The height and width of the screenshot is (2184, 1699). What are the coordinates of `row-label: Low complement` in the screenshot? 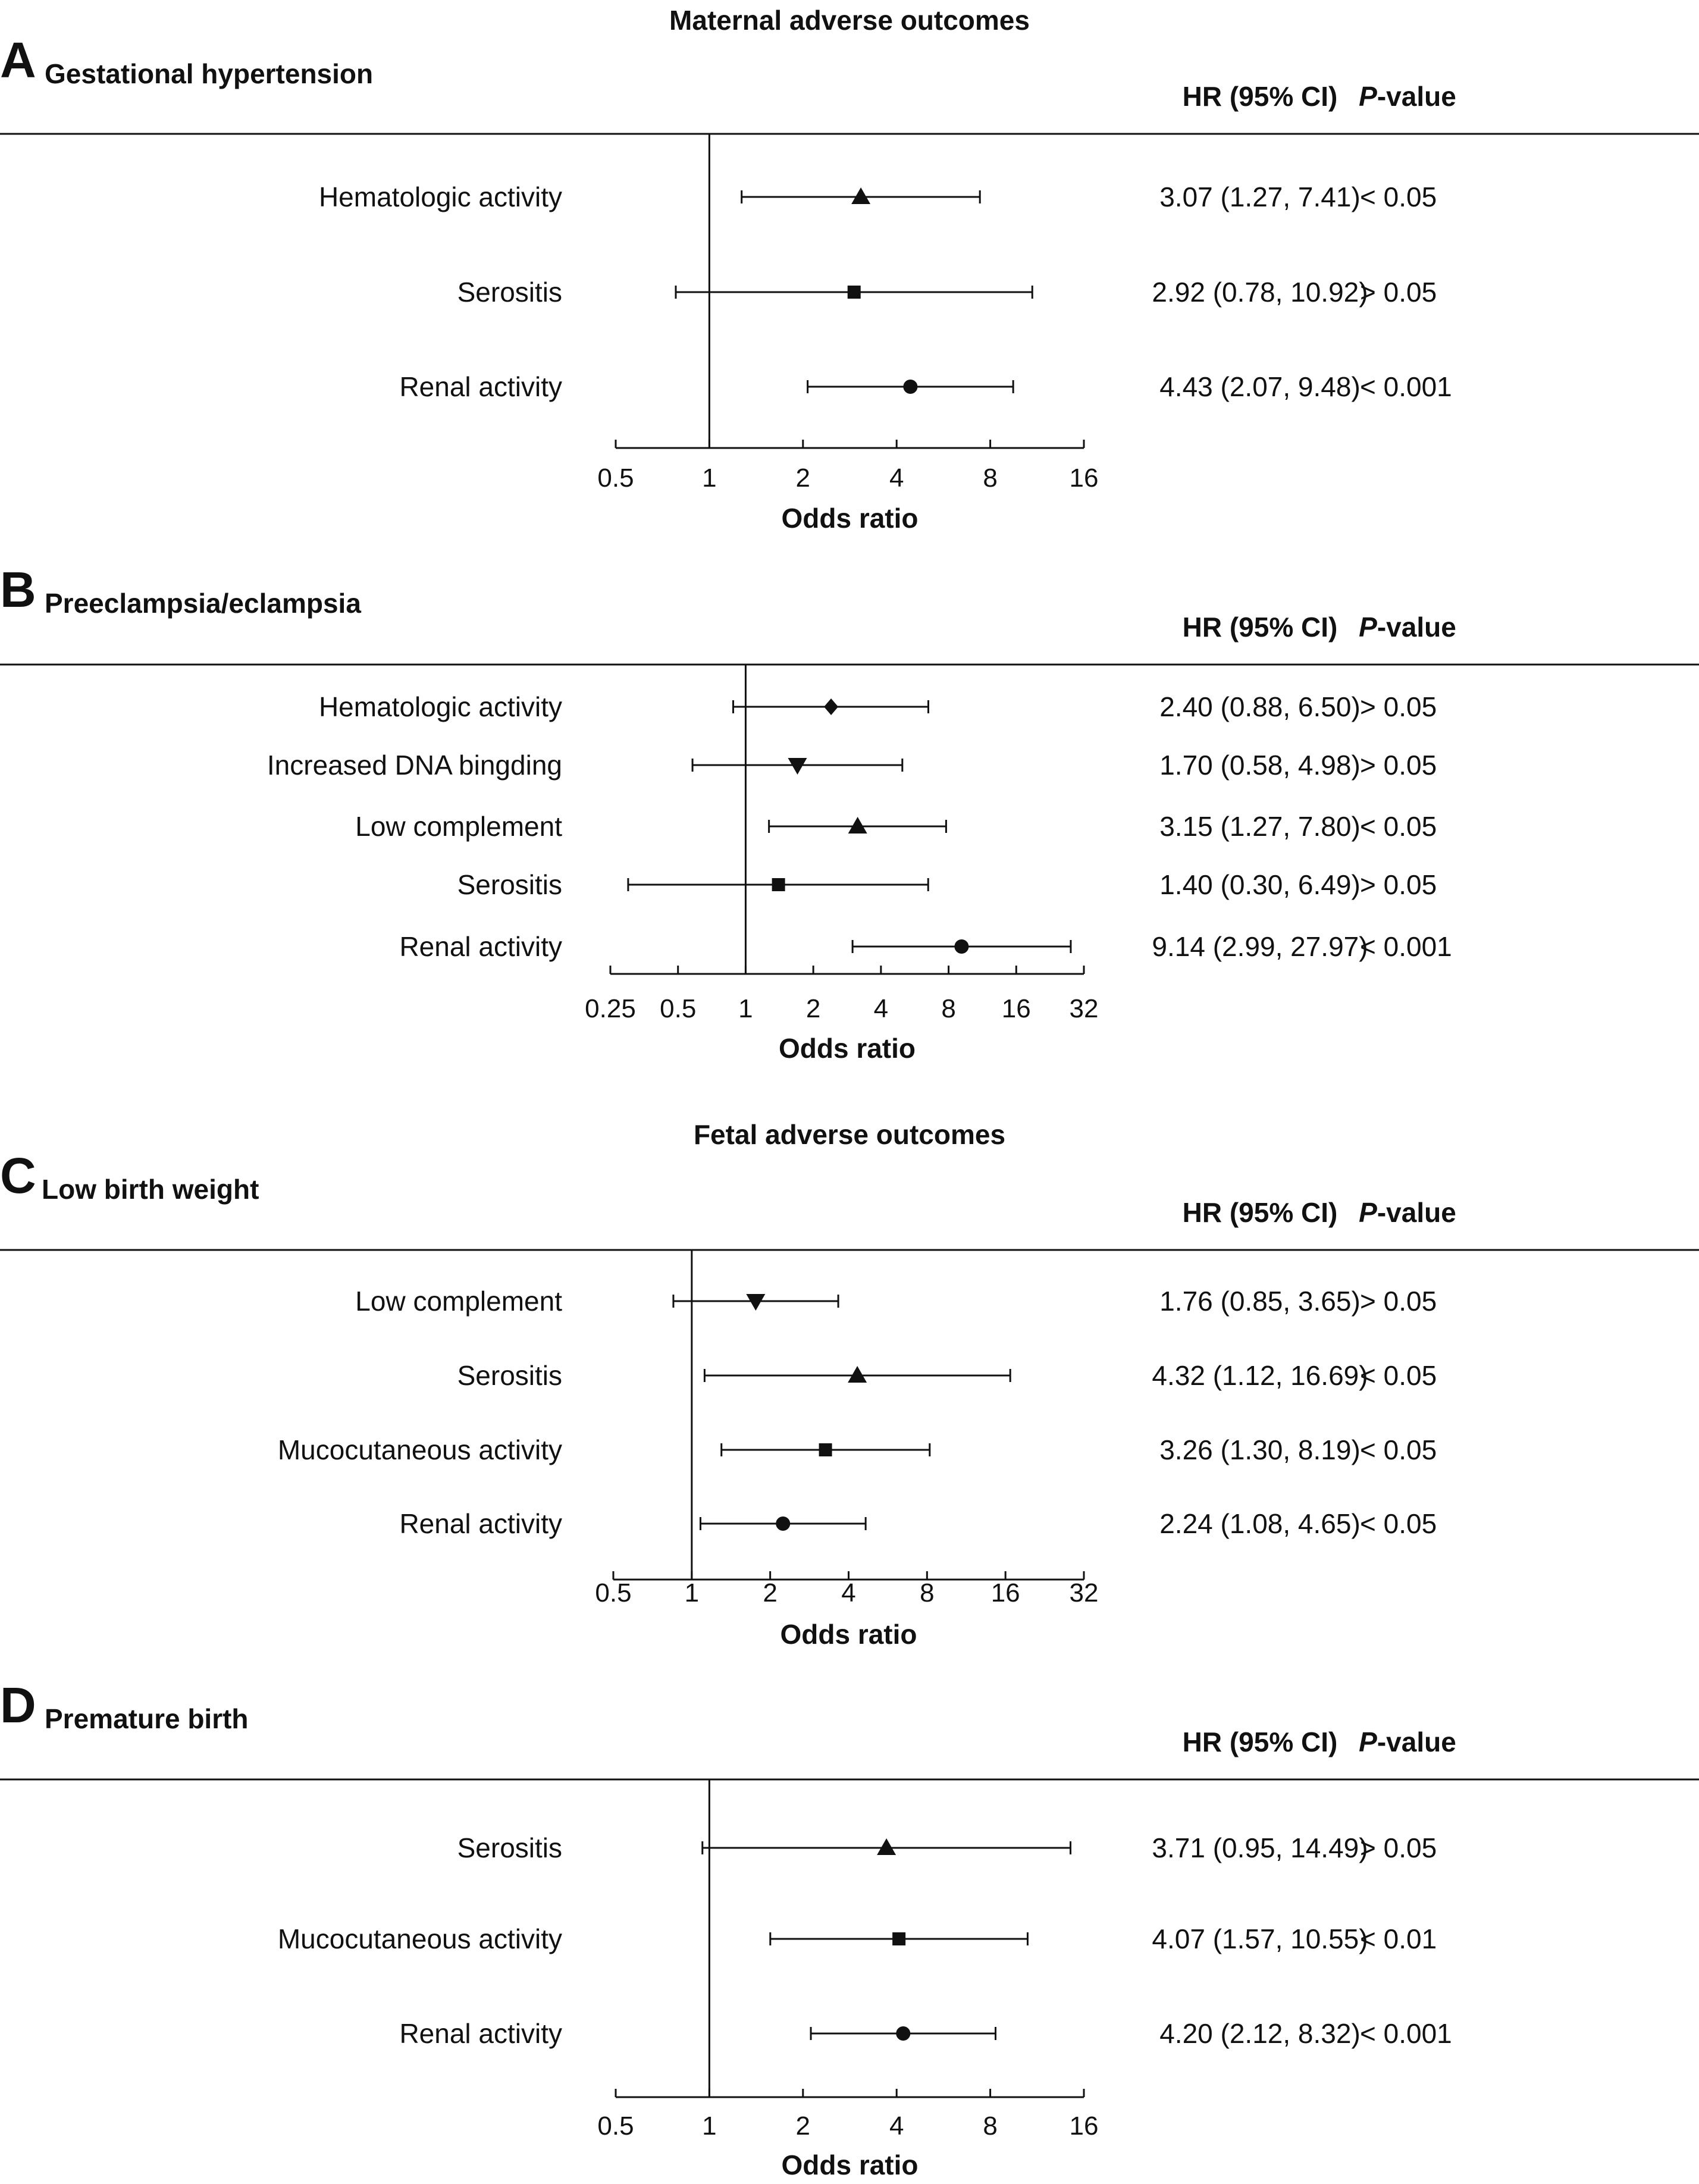 It's located at (459, 1301).